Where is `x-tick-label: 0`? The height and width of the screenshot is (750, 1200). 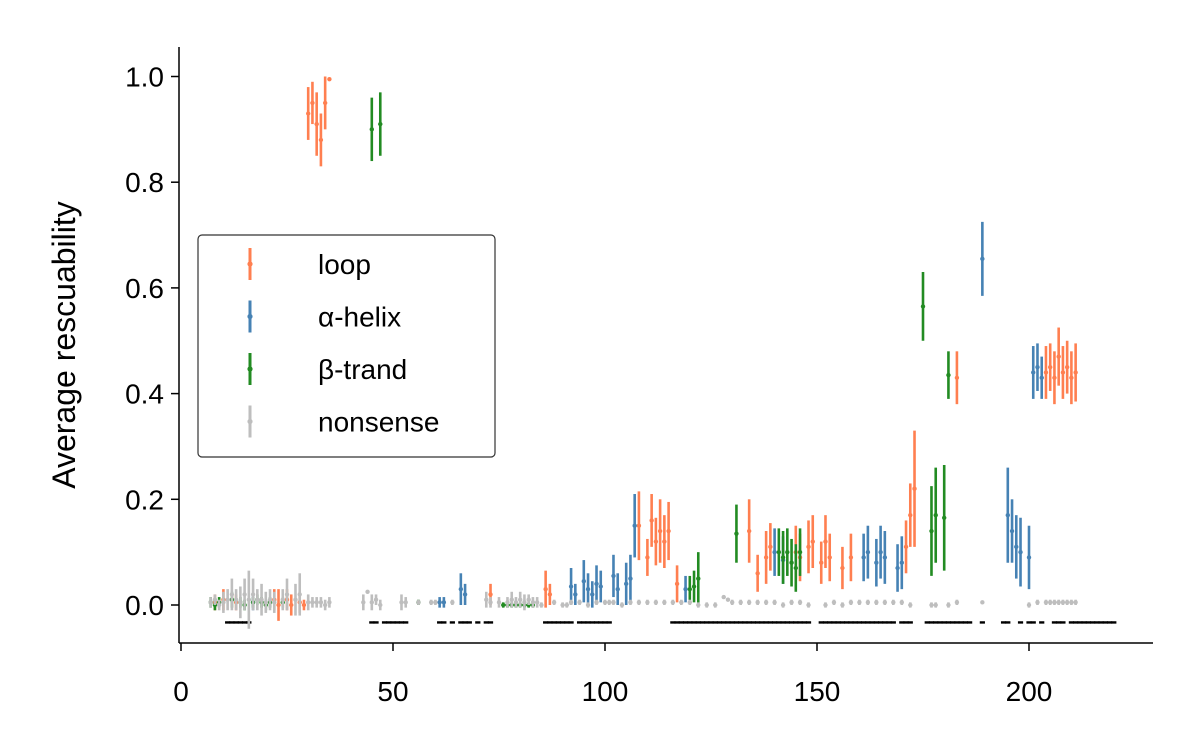 x-tick-label: 0 is located at coordinates (181, 691).